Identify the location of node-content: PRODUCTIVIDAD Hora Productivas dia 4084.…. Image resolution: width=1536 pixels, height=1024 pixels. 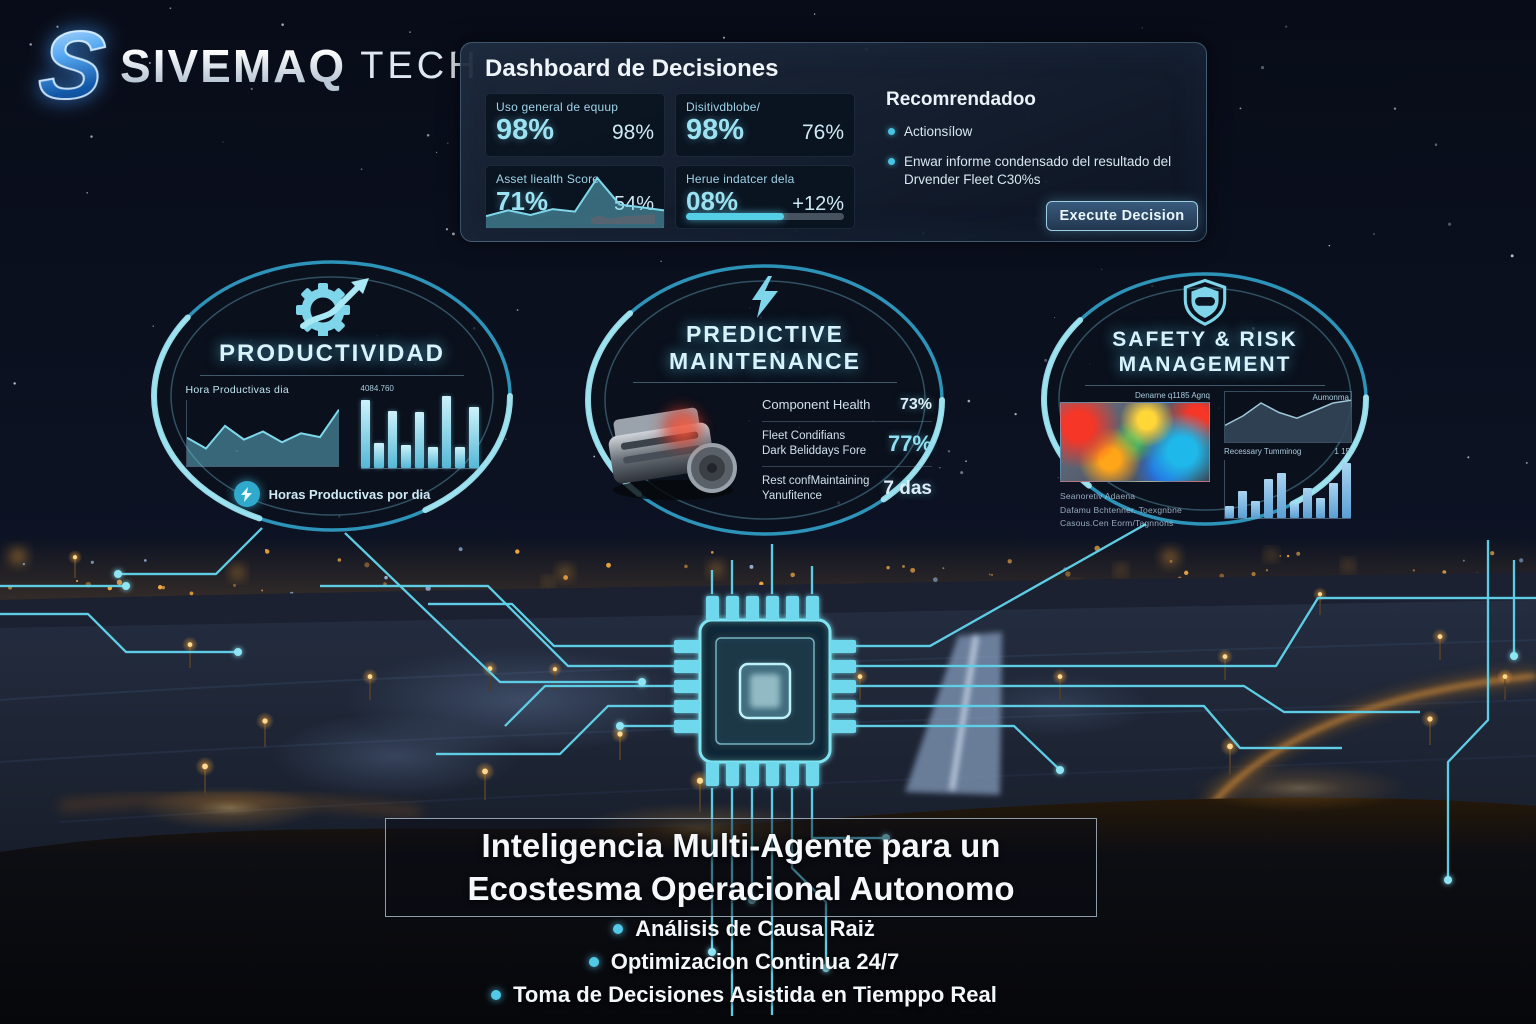
(332, 396).